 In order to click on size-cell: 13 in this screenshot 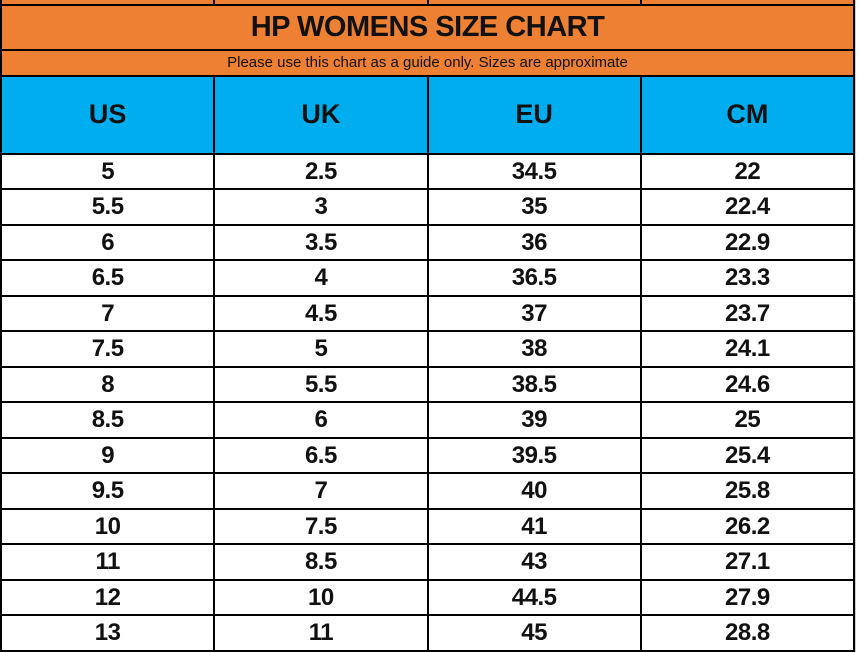, I will do `click(108, 633)`.